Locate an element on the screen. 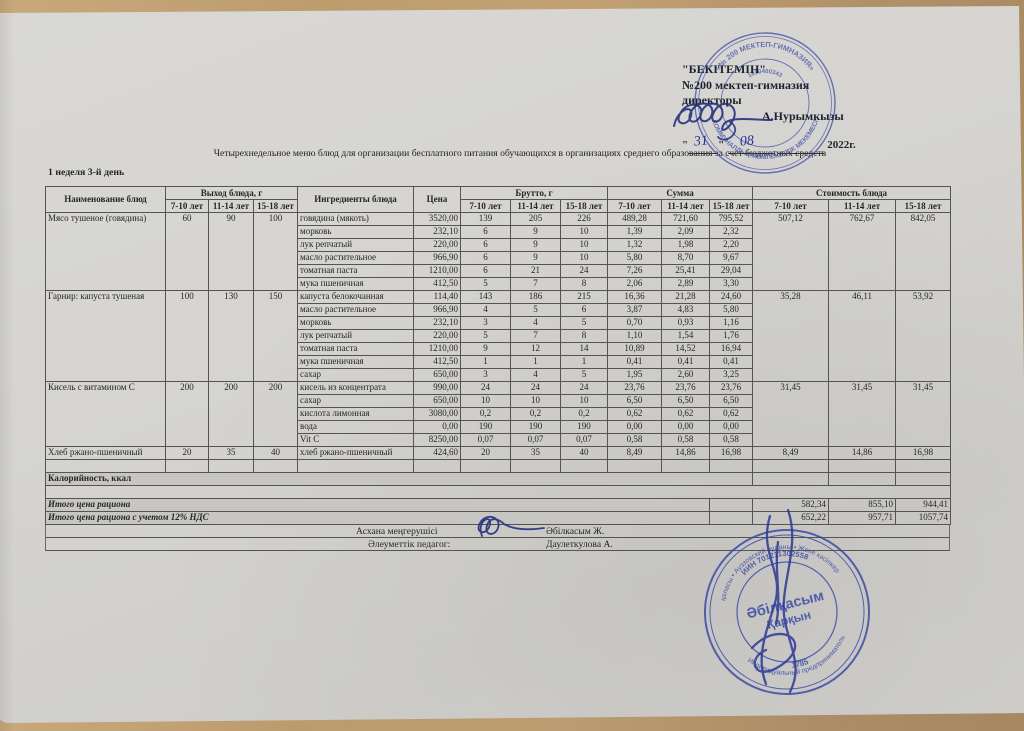  sum-value: 14,52 is located at coordinates (686, 349).